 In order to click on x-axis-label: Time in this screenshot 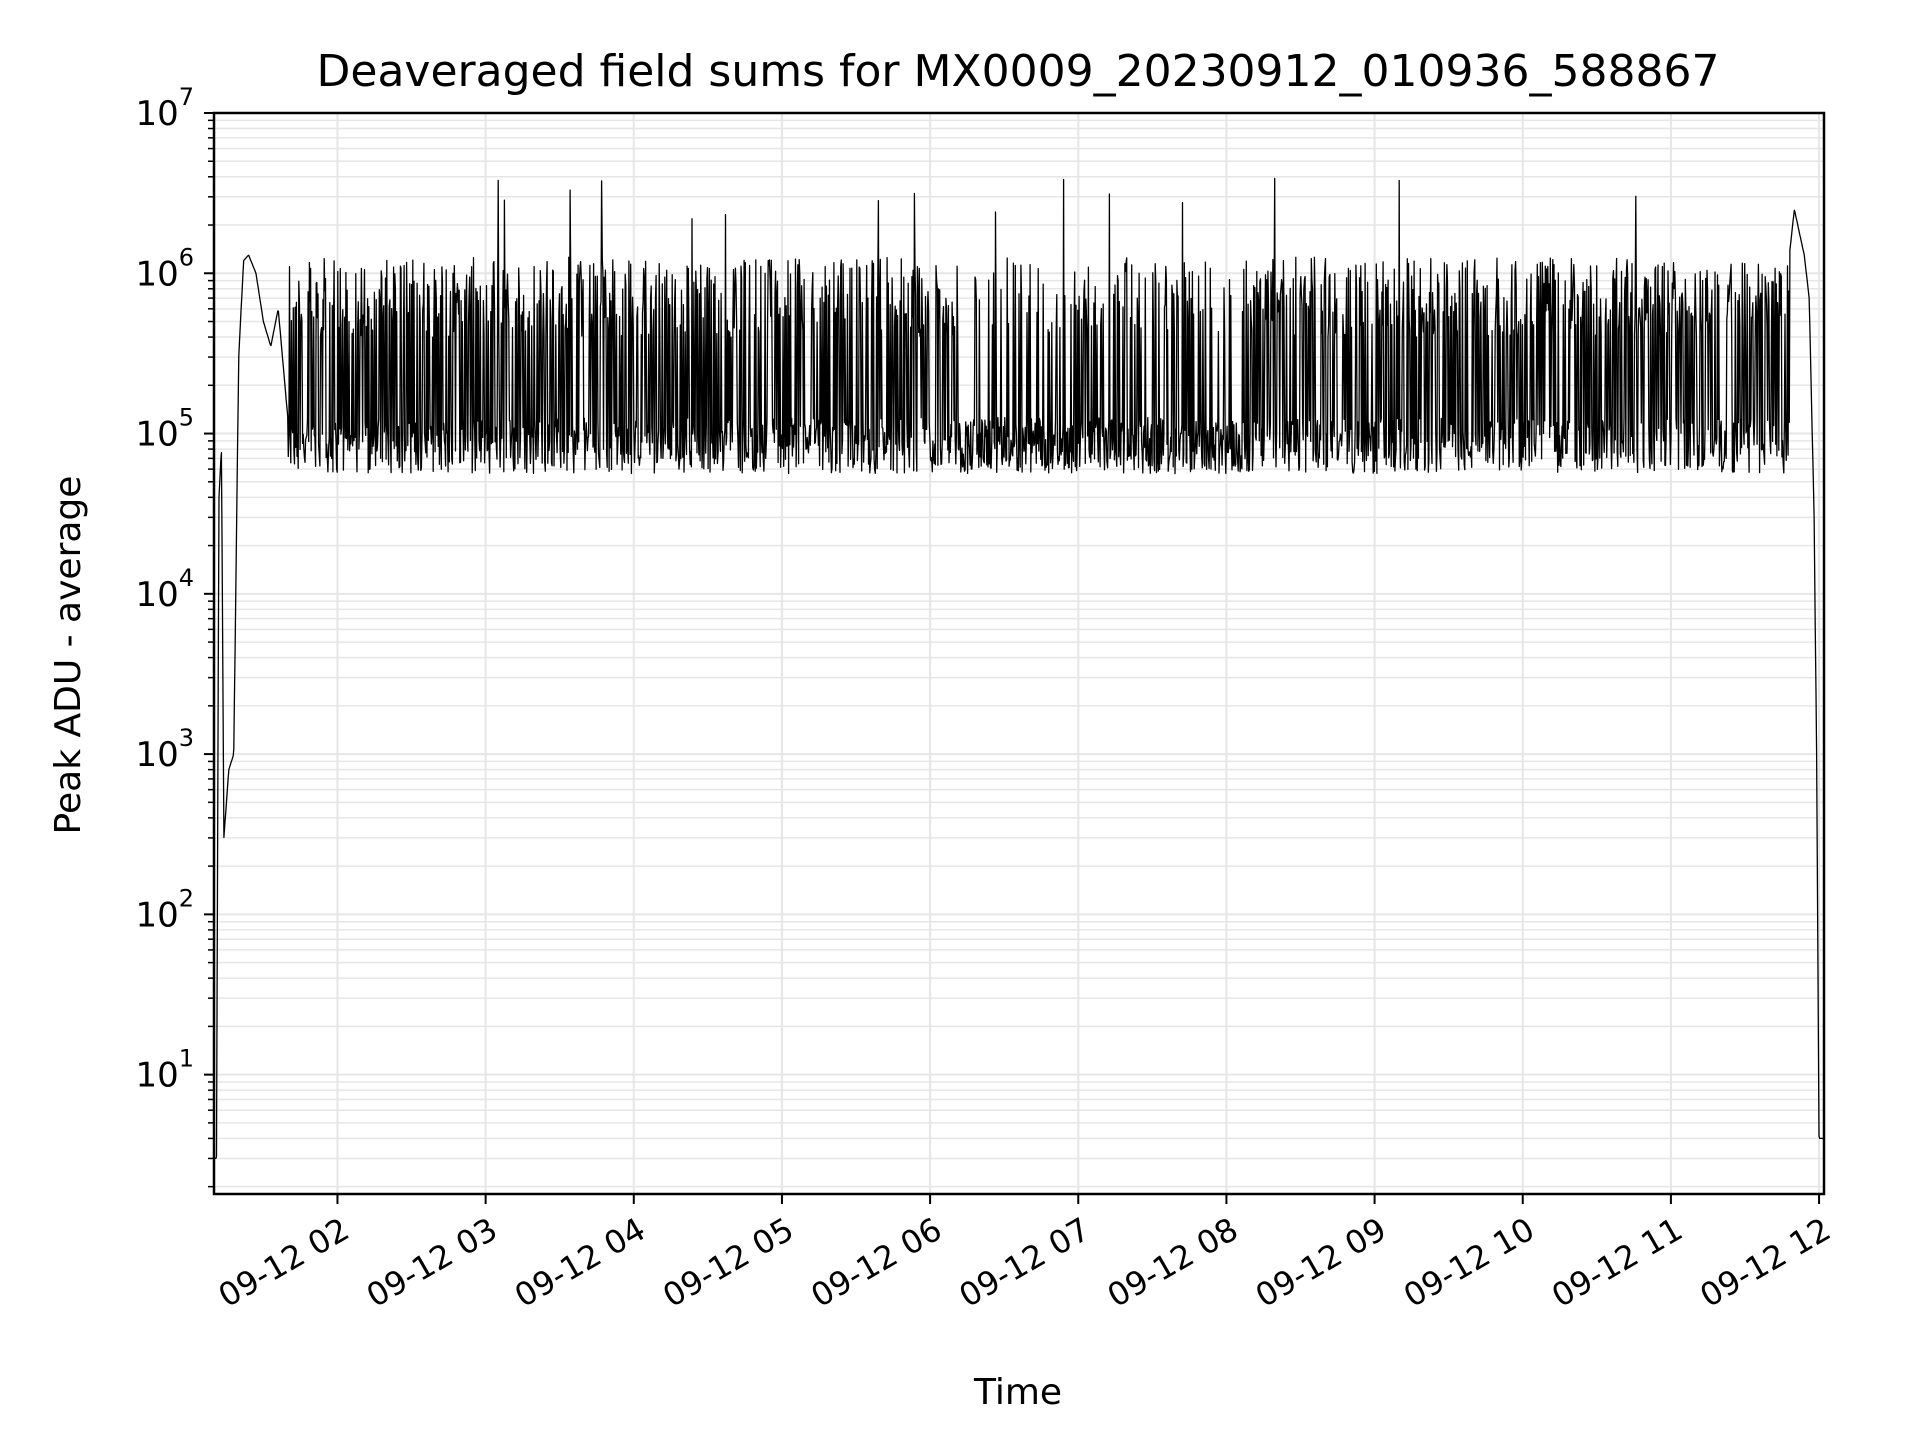, I will do `click(1017, 1392)`.